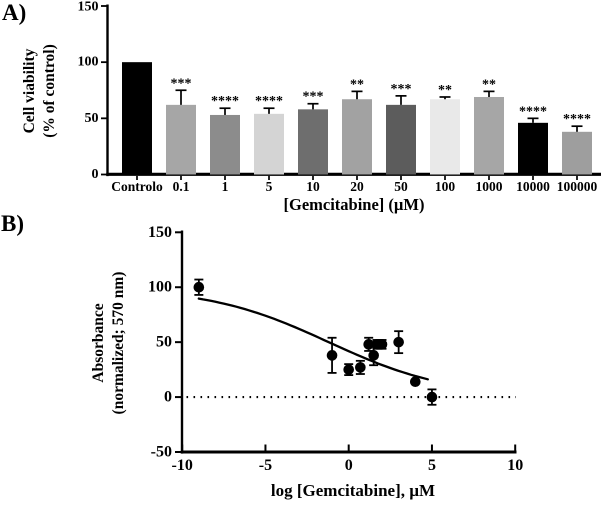 The width and height of the screenshot is (604, 512). What do you see at coordinates (265, 465) in the screenshot?
I see `panel-b-x-tick-label: -5` at bounding box center [265, 465].